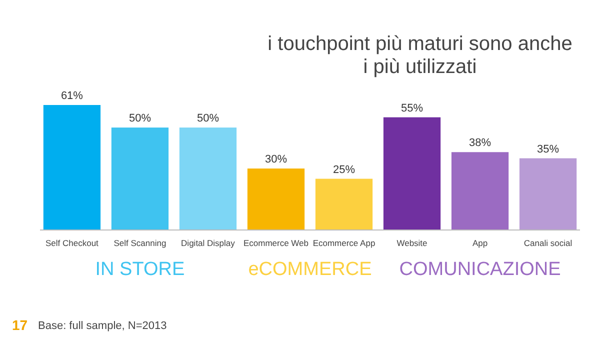  What do you see at coordinates (140, 243) in the screenshot?
I see `x-tick-label: Self Scanning` at bounding box center [140, 243].